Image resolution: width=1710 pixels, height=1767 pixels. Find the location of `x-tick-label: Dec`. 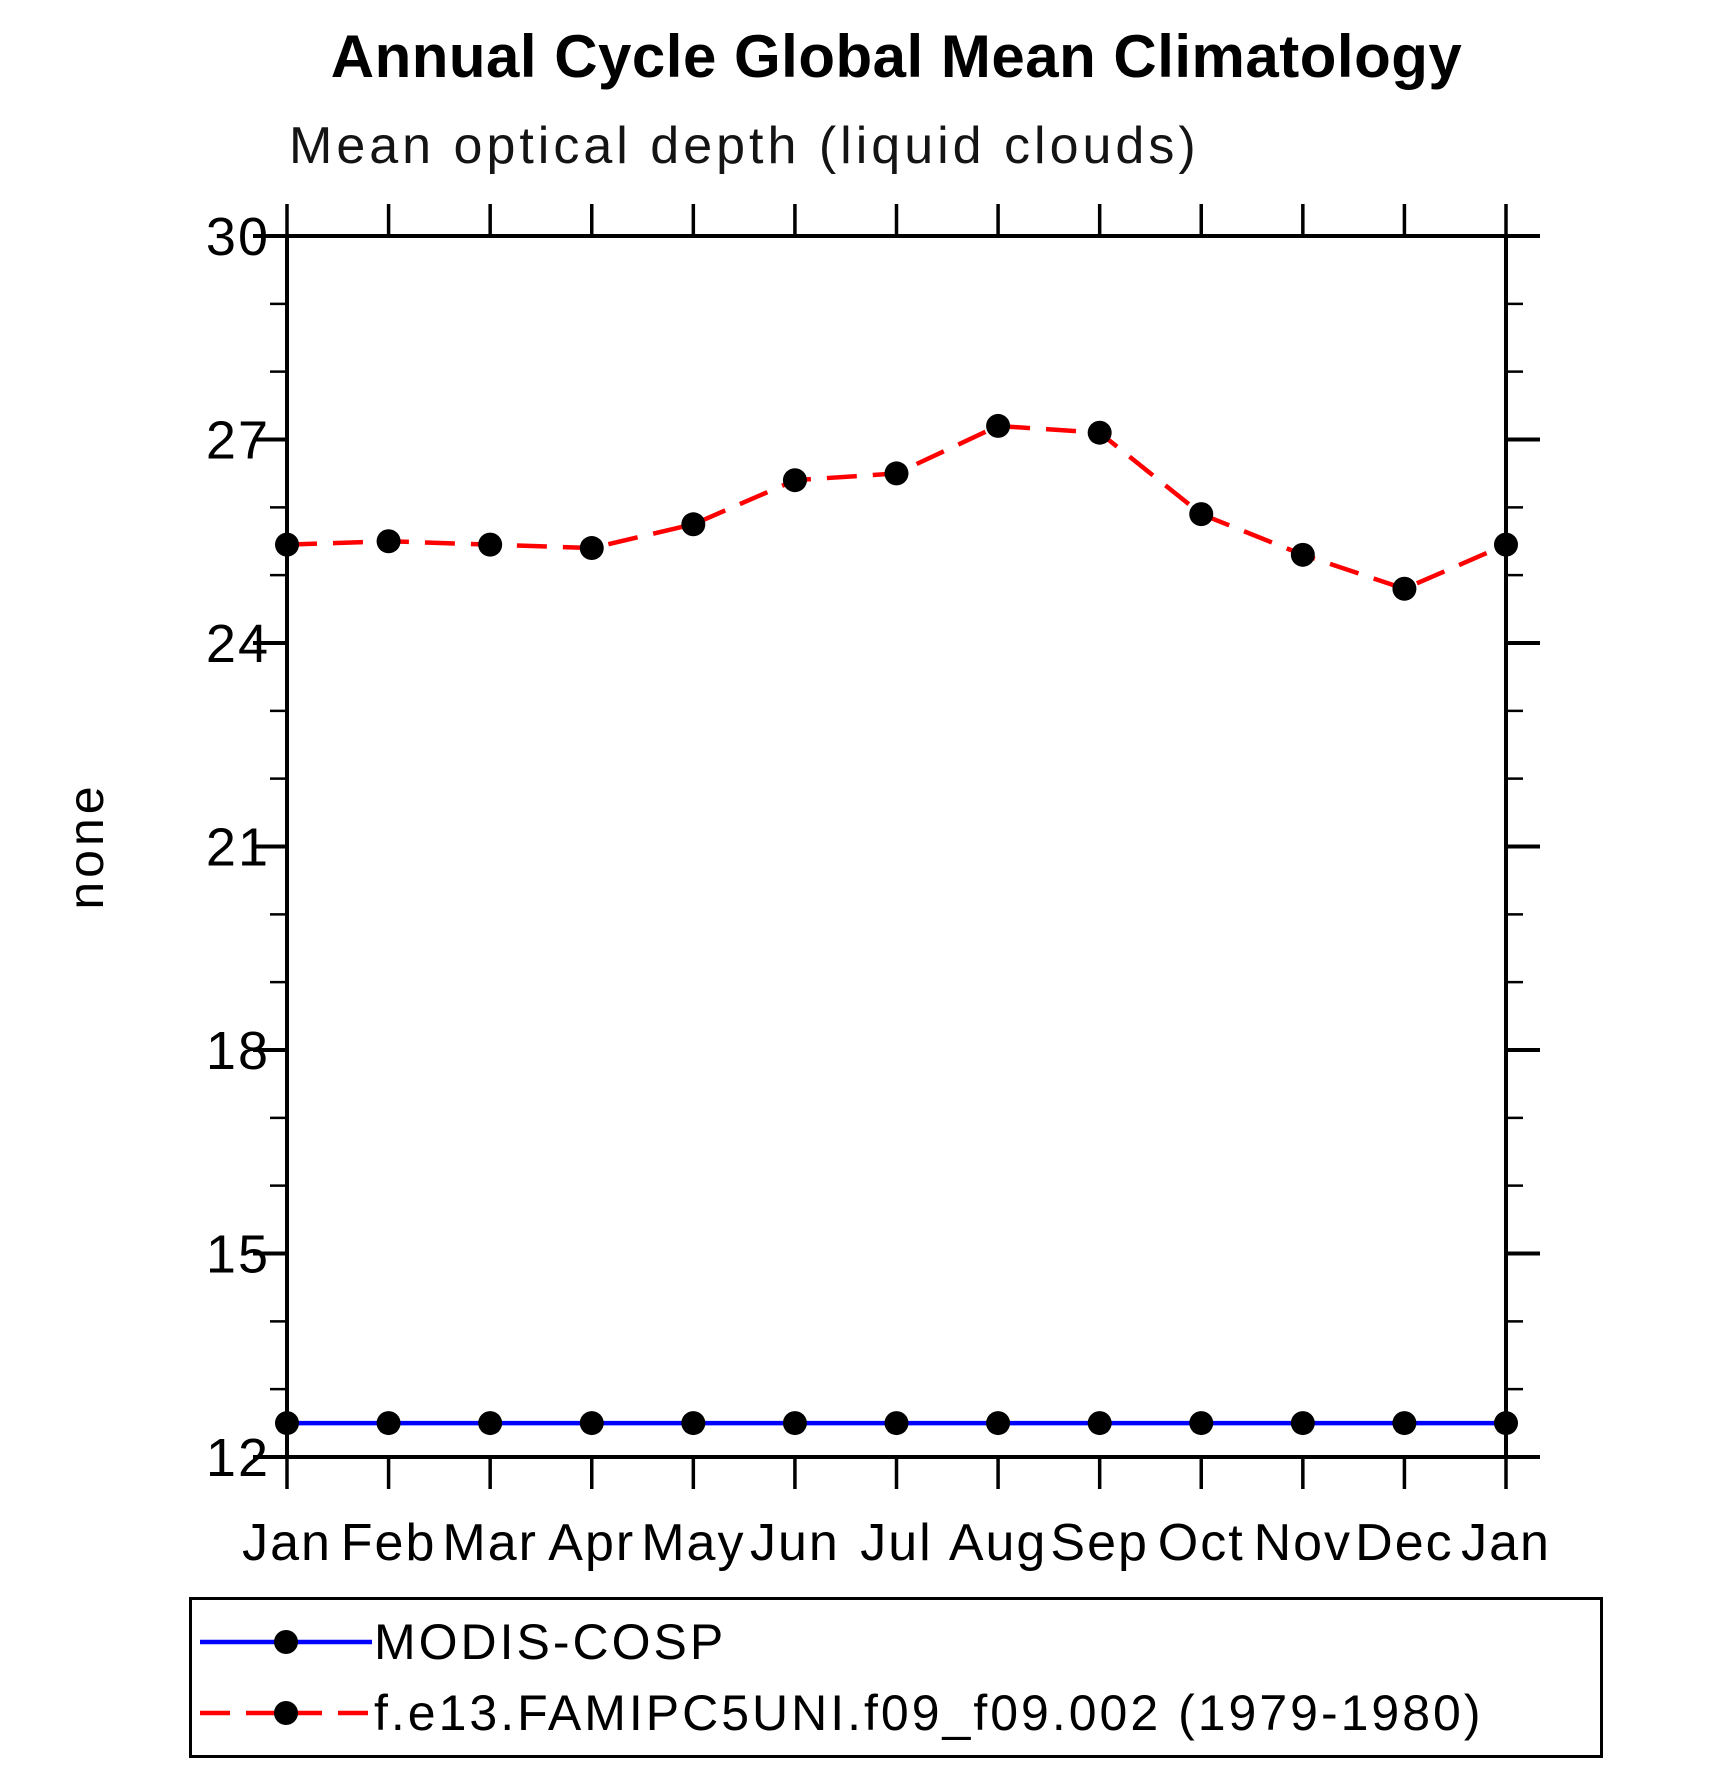

x-tick-label: Dec is located at coordinates (1404, 1543).